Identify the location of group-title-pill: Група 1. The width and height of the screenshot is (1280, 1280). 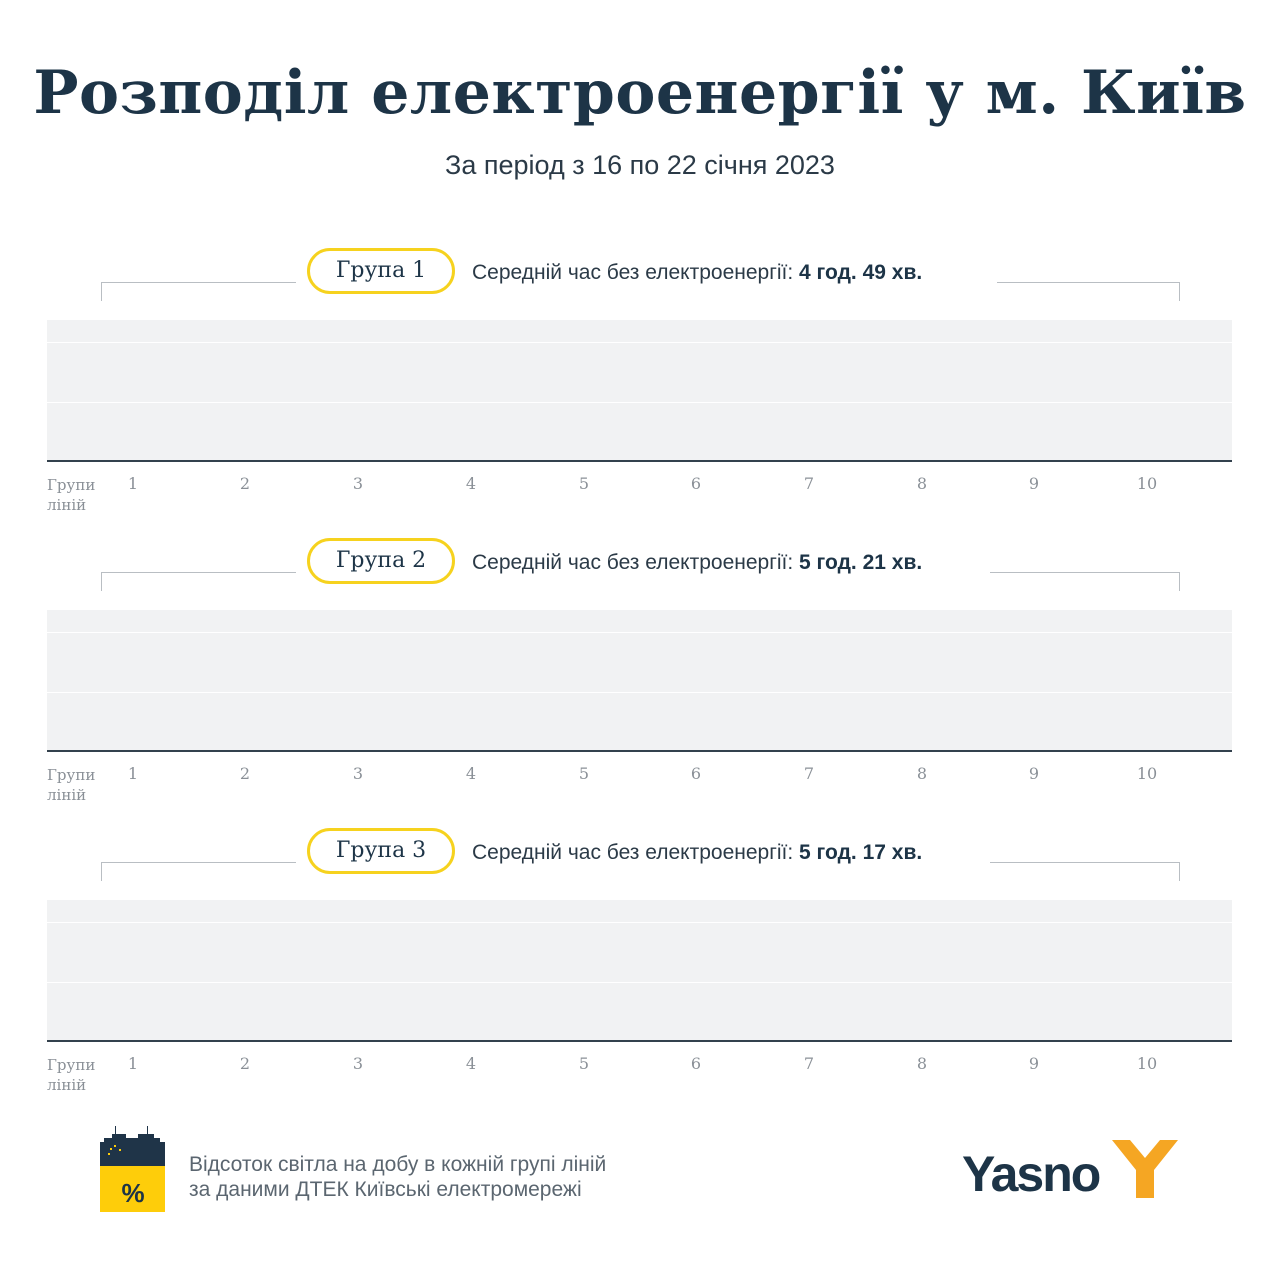
(381, 271).